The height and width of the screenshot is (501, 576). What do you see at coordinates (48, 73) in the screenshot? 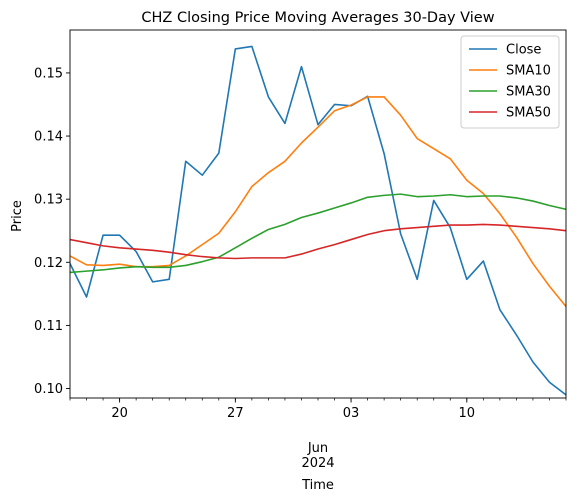
I see `y-tick-label: 0.15` at bounding box center [48, 73].